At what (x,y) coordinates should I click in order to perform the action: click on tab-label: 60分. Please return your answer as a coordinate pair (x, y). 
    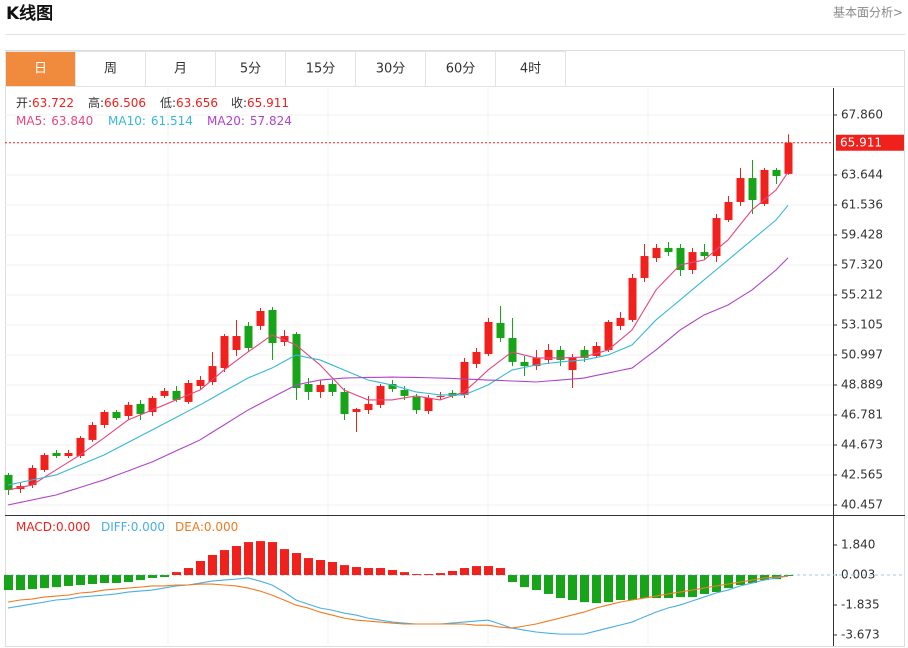
    Looking at the image, I should click on (461, 69).